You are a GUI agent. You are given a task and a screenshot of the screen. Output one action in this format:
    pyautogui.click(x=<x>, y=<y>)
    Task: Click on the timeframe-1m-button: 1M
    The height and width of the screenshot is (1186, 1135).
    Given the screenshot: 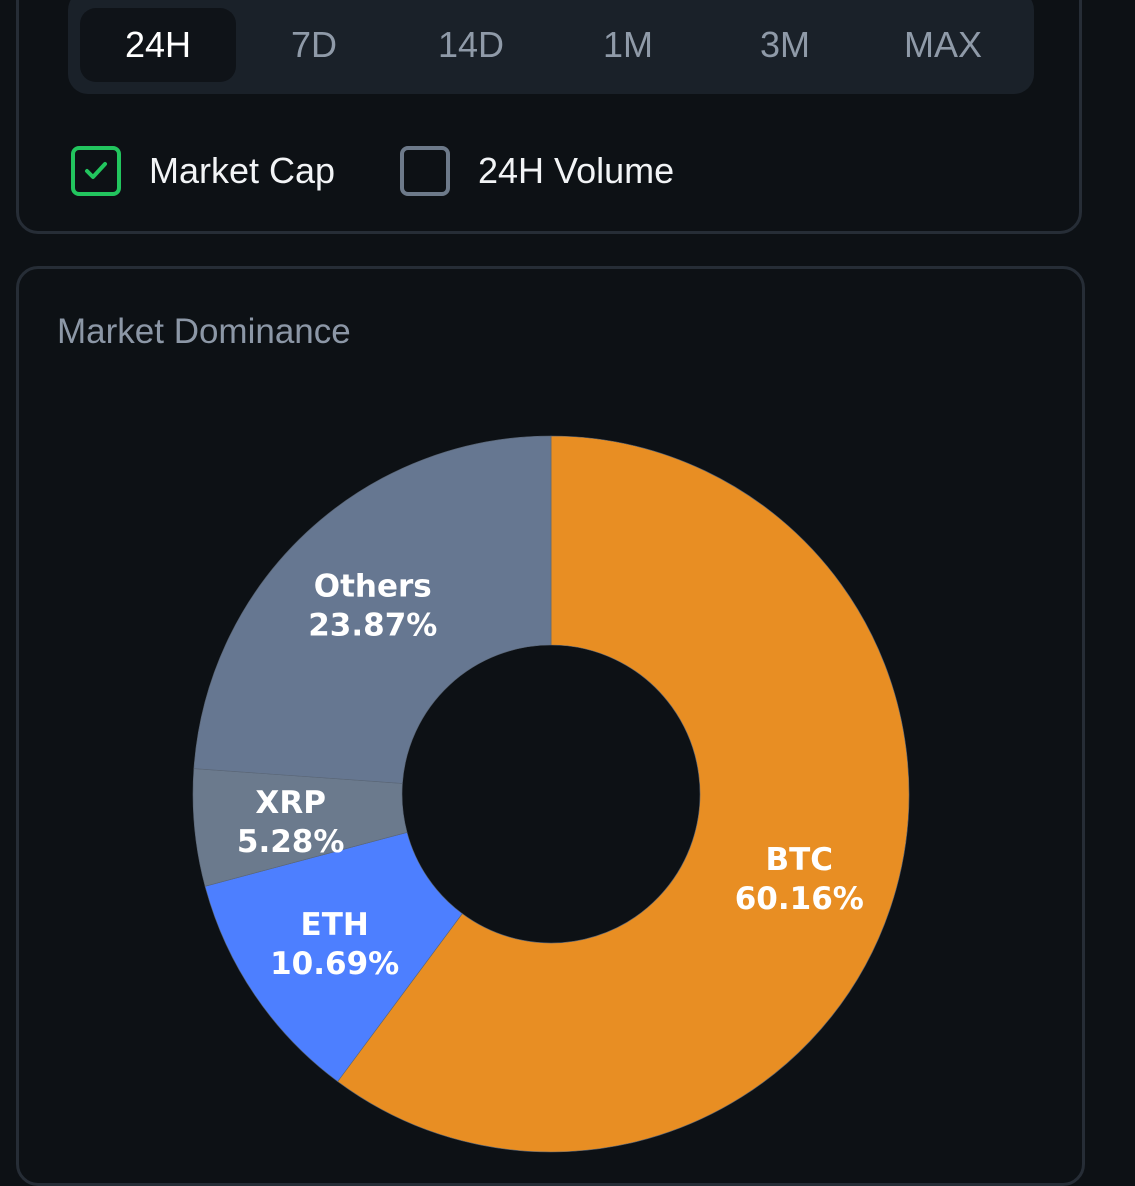 What is the action you would take?
    pyautogui.click(x=627, y=44)
    